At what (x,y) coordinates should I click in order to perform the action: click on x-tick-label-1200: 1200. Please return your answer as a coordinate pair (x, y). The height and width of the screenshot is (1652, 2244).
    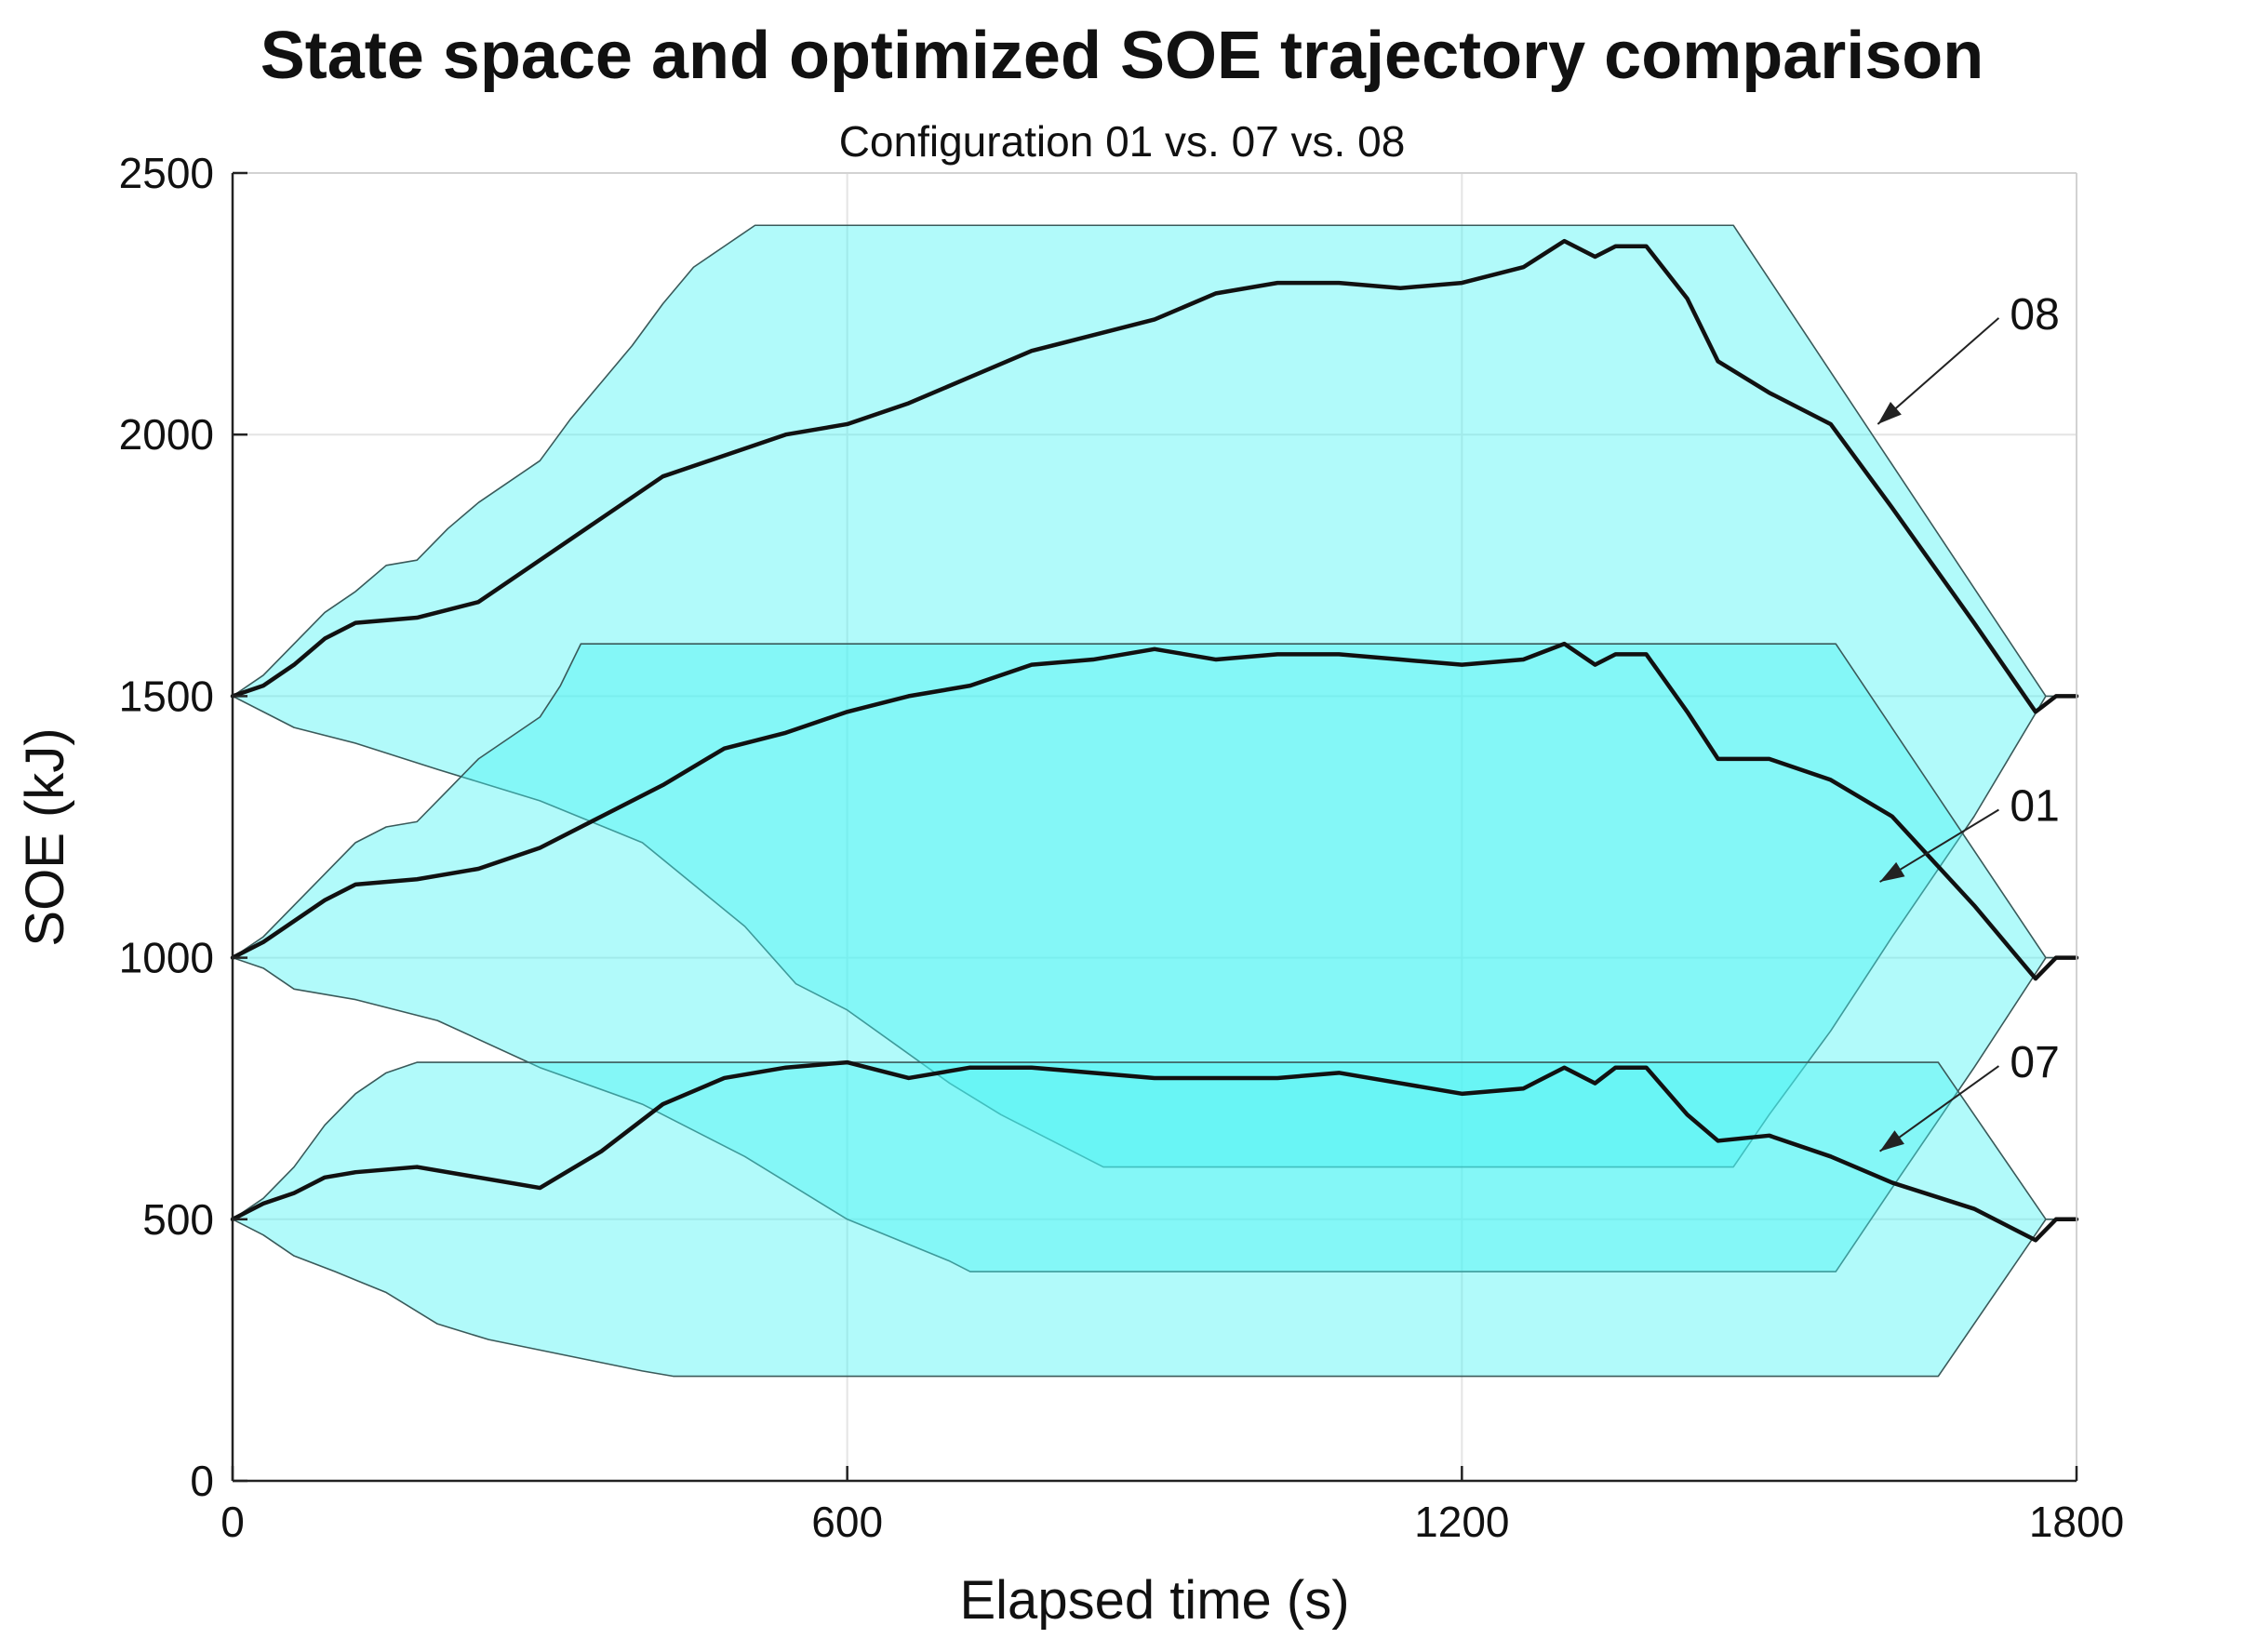
    Looking at the image, I should click on (1461, 1522).